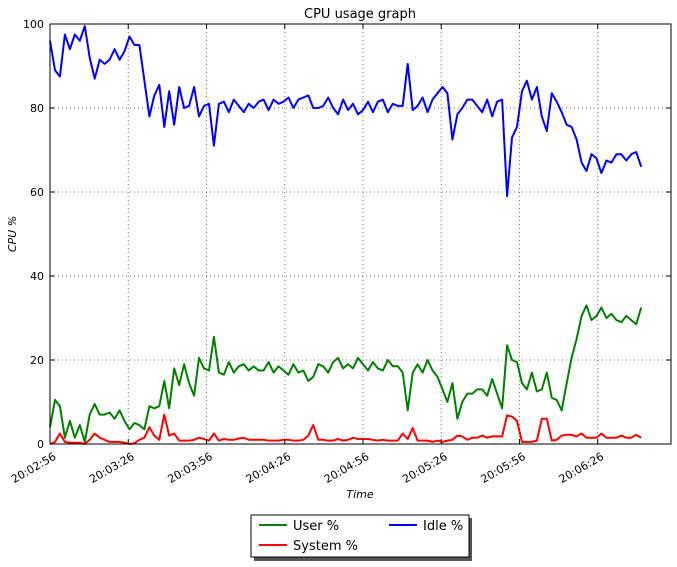  I want to click on legend: User % System % Idle %, so click(361, 537).